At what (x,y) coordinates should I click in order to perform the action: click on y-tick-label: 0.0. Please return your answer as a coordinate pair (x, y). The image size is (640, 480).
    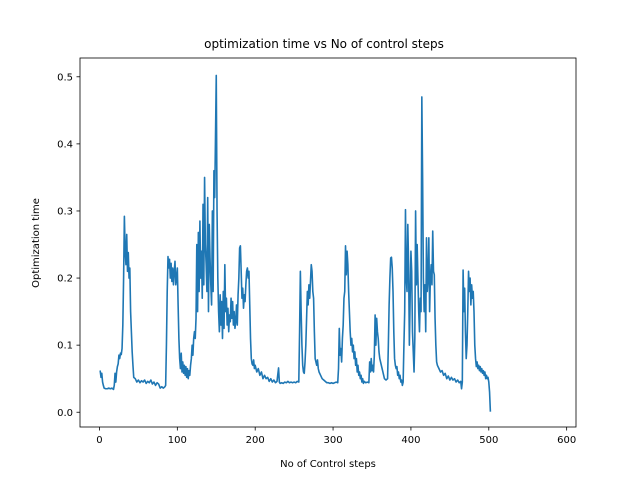
    Looking at the image, I should click on (65, 413).